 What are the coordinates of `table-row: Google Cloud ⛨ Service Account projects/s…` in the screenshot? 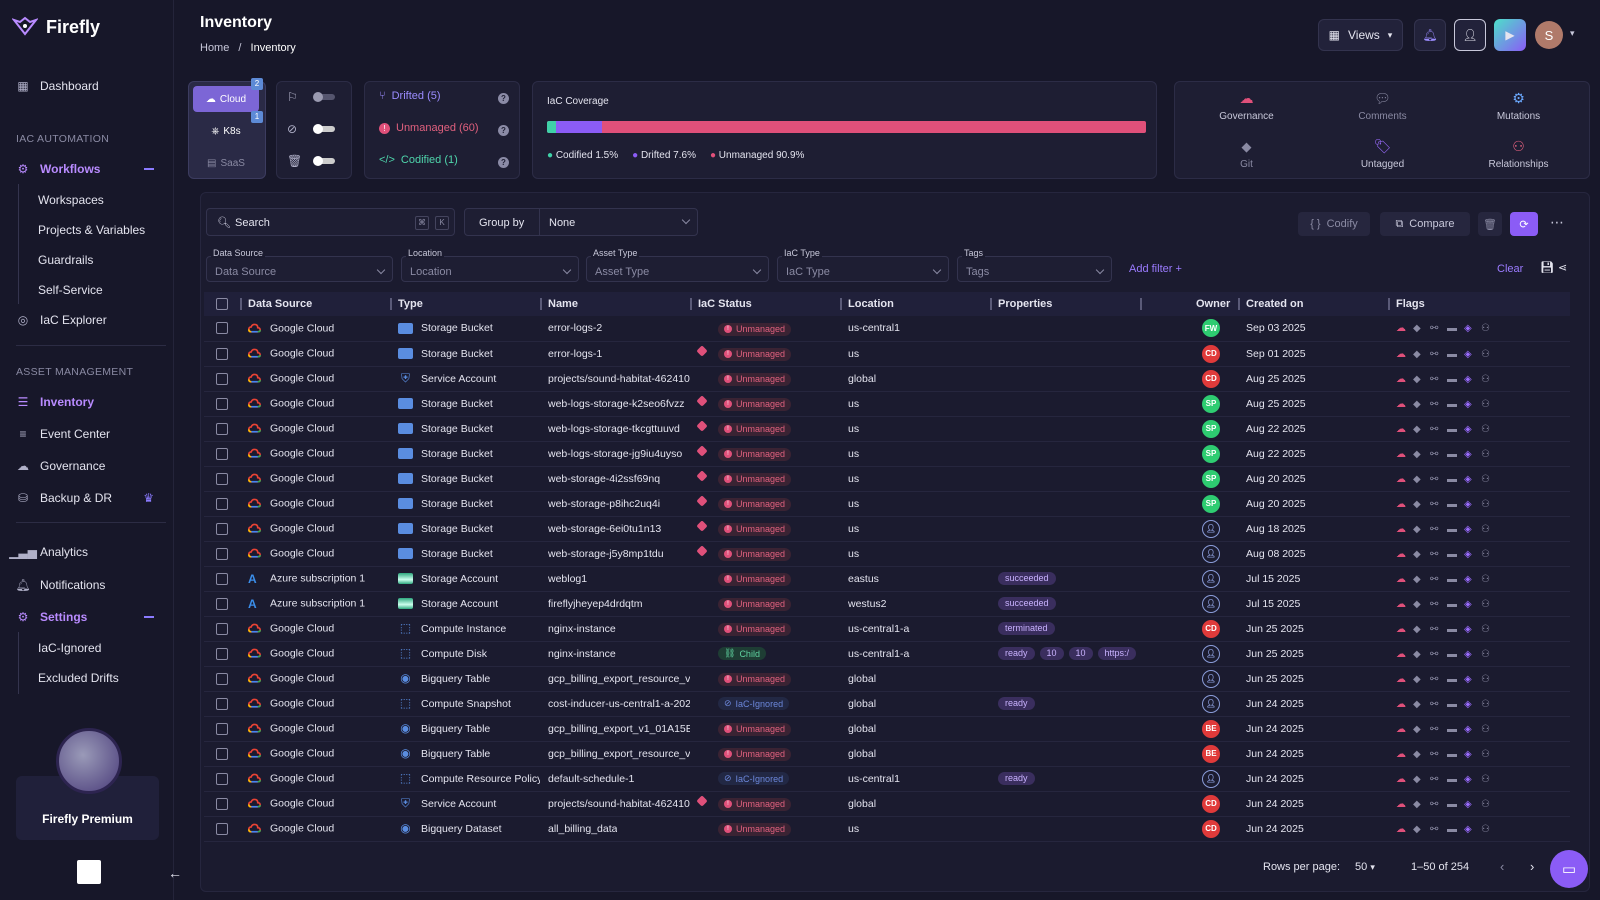 It's located at (887, 804).